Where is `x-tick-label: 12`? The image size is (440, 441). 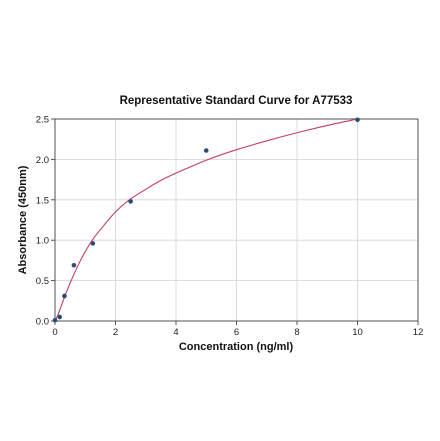
x-tick-label: 12 is located at coordinates (418, 332).